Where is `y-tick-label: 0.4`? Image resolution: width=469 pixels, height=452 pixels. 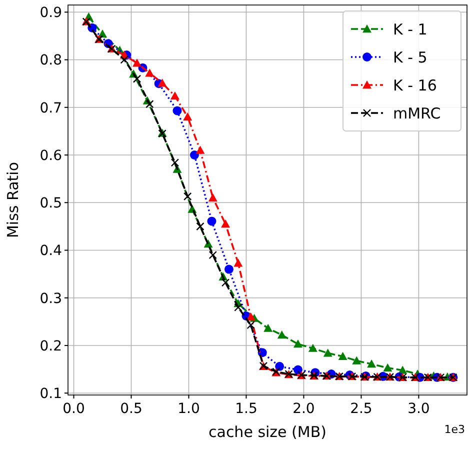
y-tick-label: 0.4 is located at coordinates (51, 251).